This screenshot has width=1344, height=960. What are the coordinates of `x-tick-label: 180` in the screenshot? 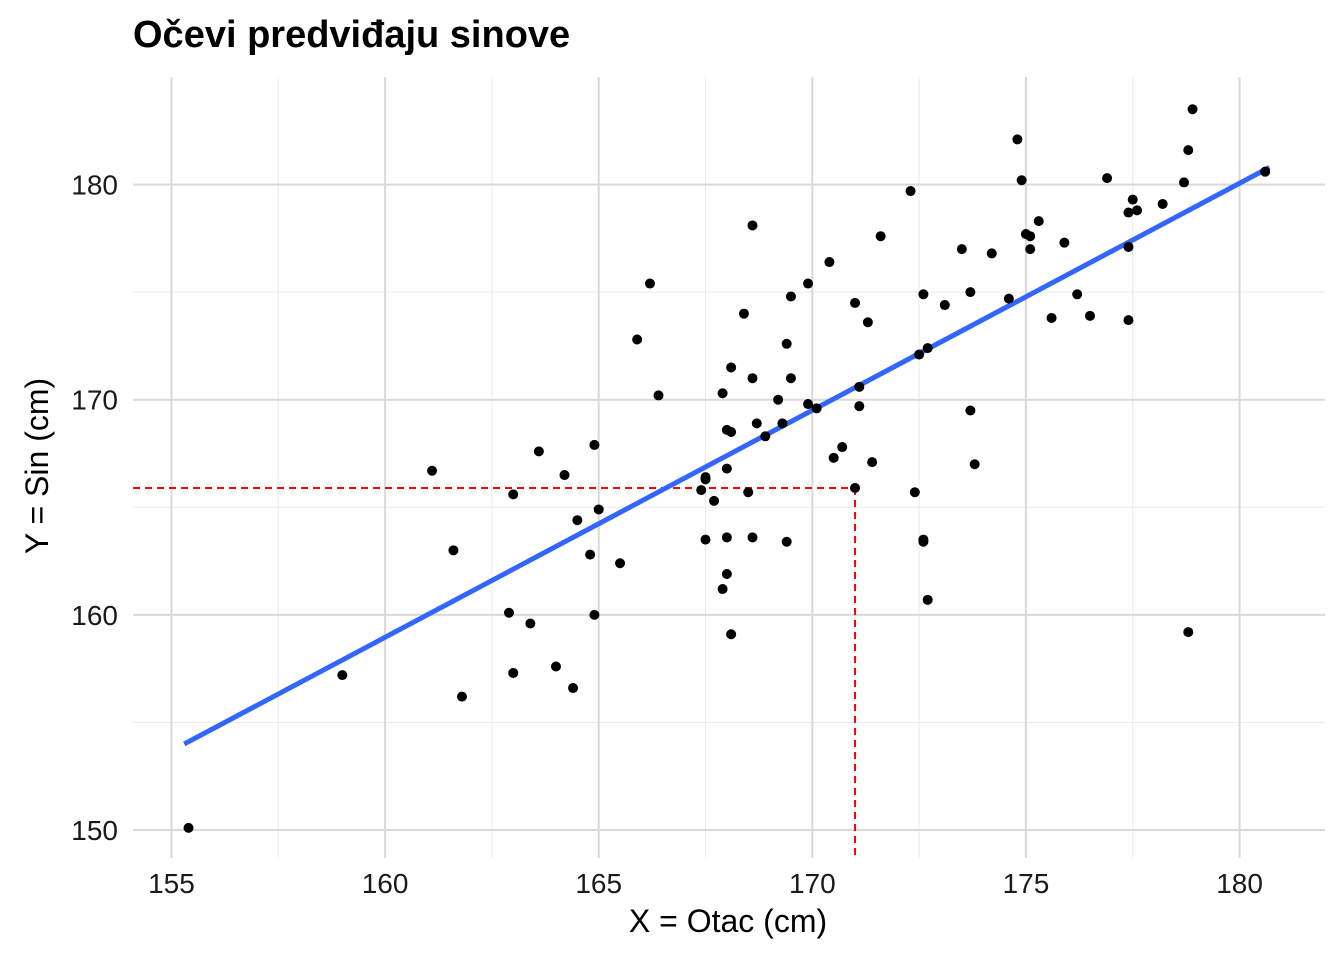 It's located at (1239, 883).